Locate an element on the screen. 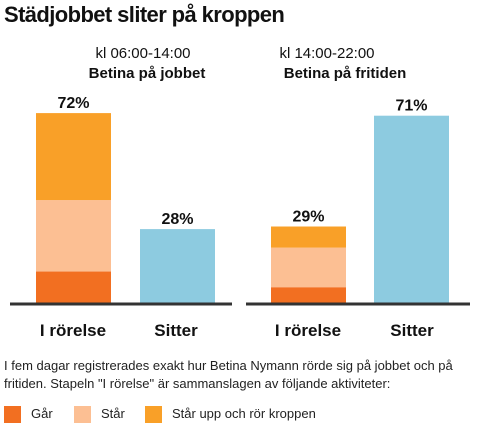  bar-value-label: 28% is located at coordinates (177, 219).